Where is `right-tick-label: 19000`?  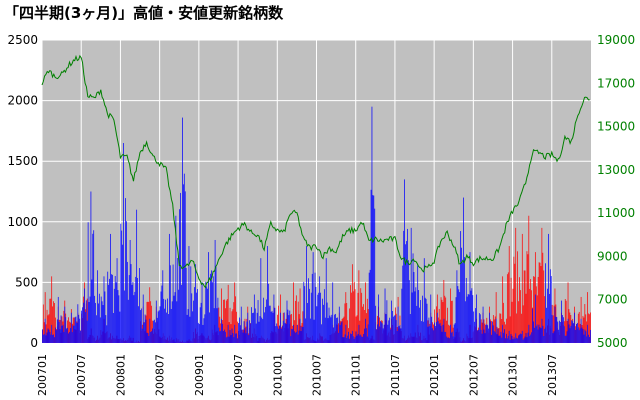 right-tick-label: 19000 is located at coordinates (616, 40).